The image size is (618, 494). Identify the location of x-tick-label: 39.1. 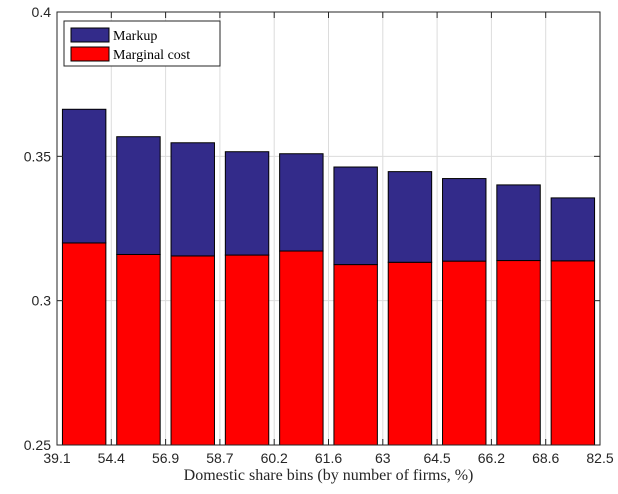
(56, 458).